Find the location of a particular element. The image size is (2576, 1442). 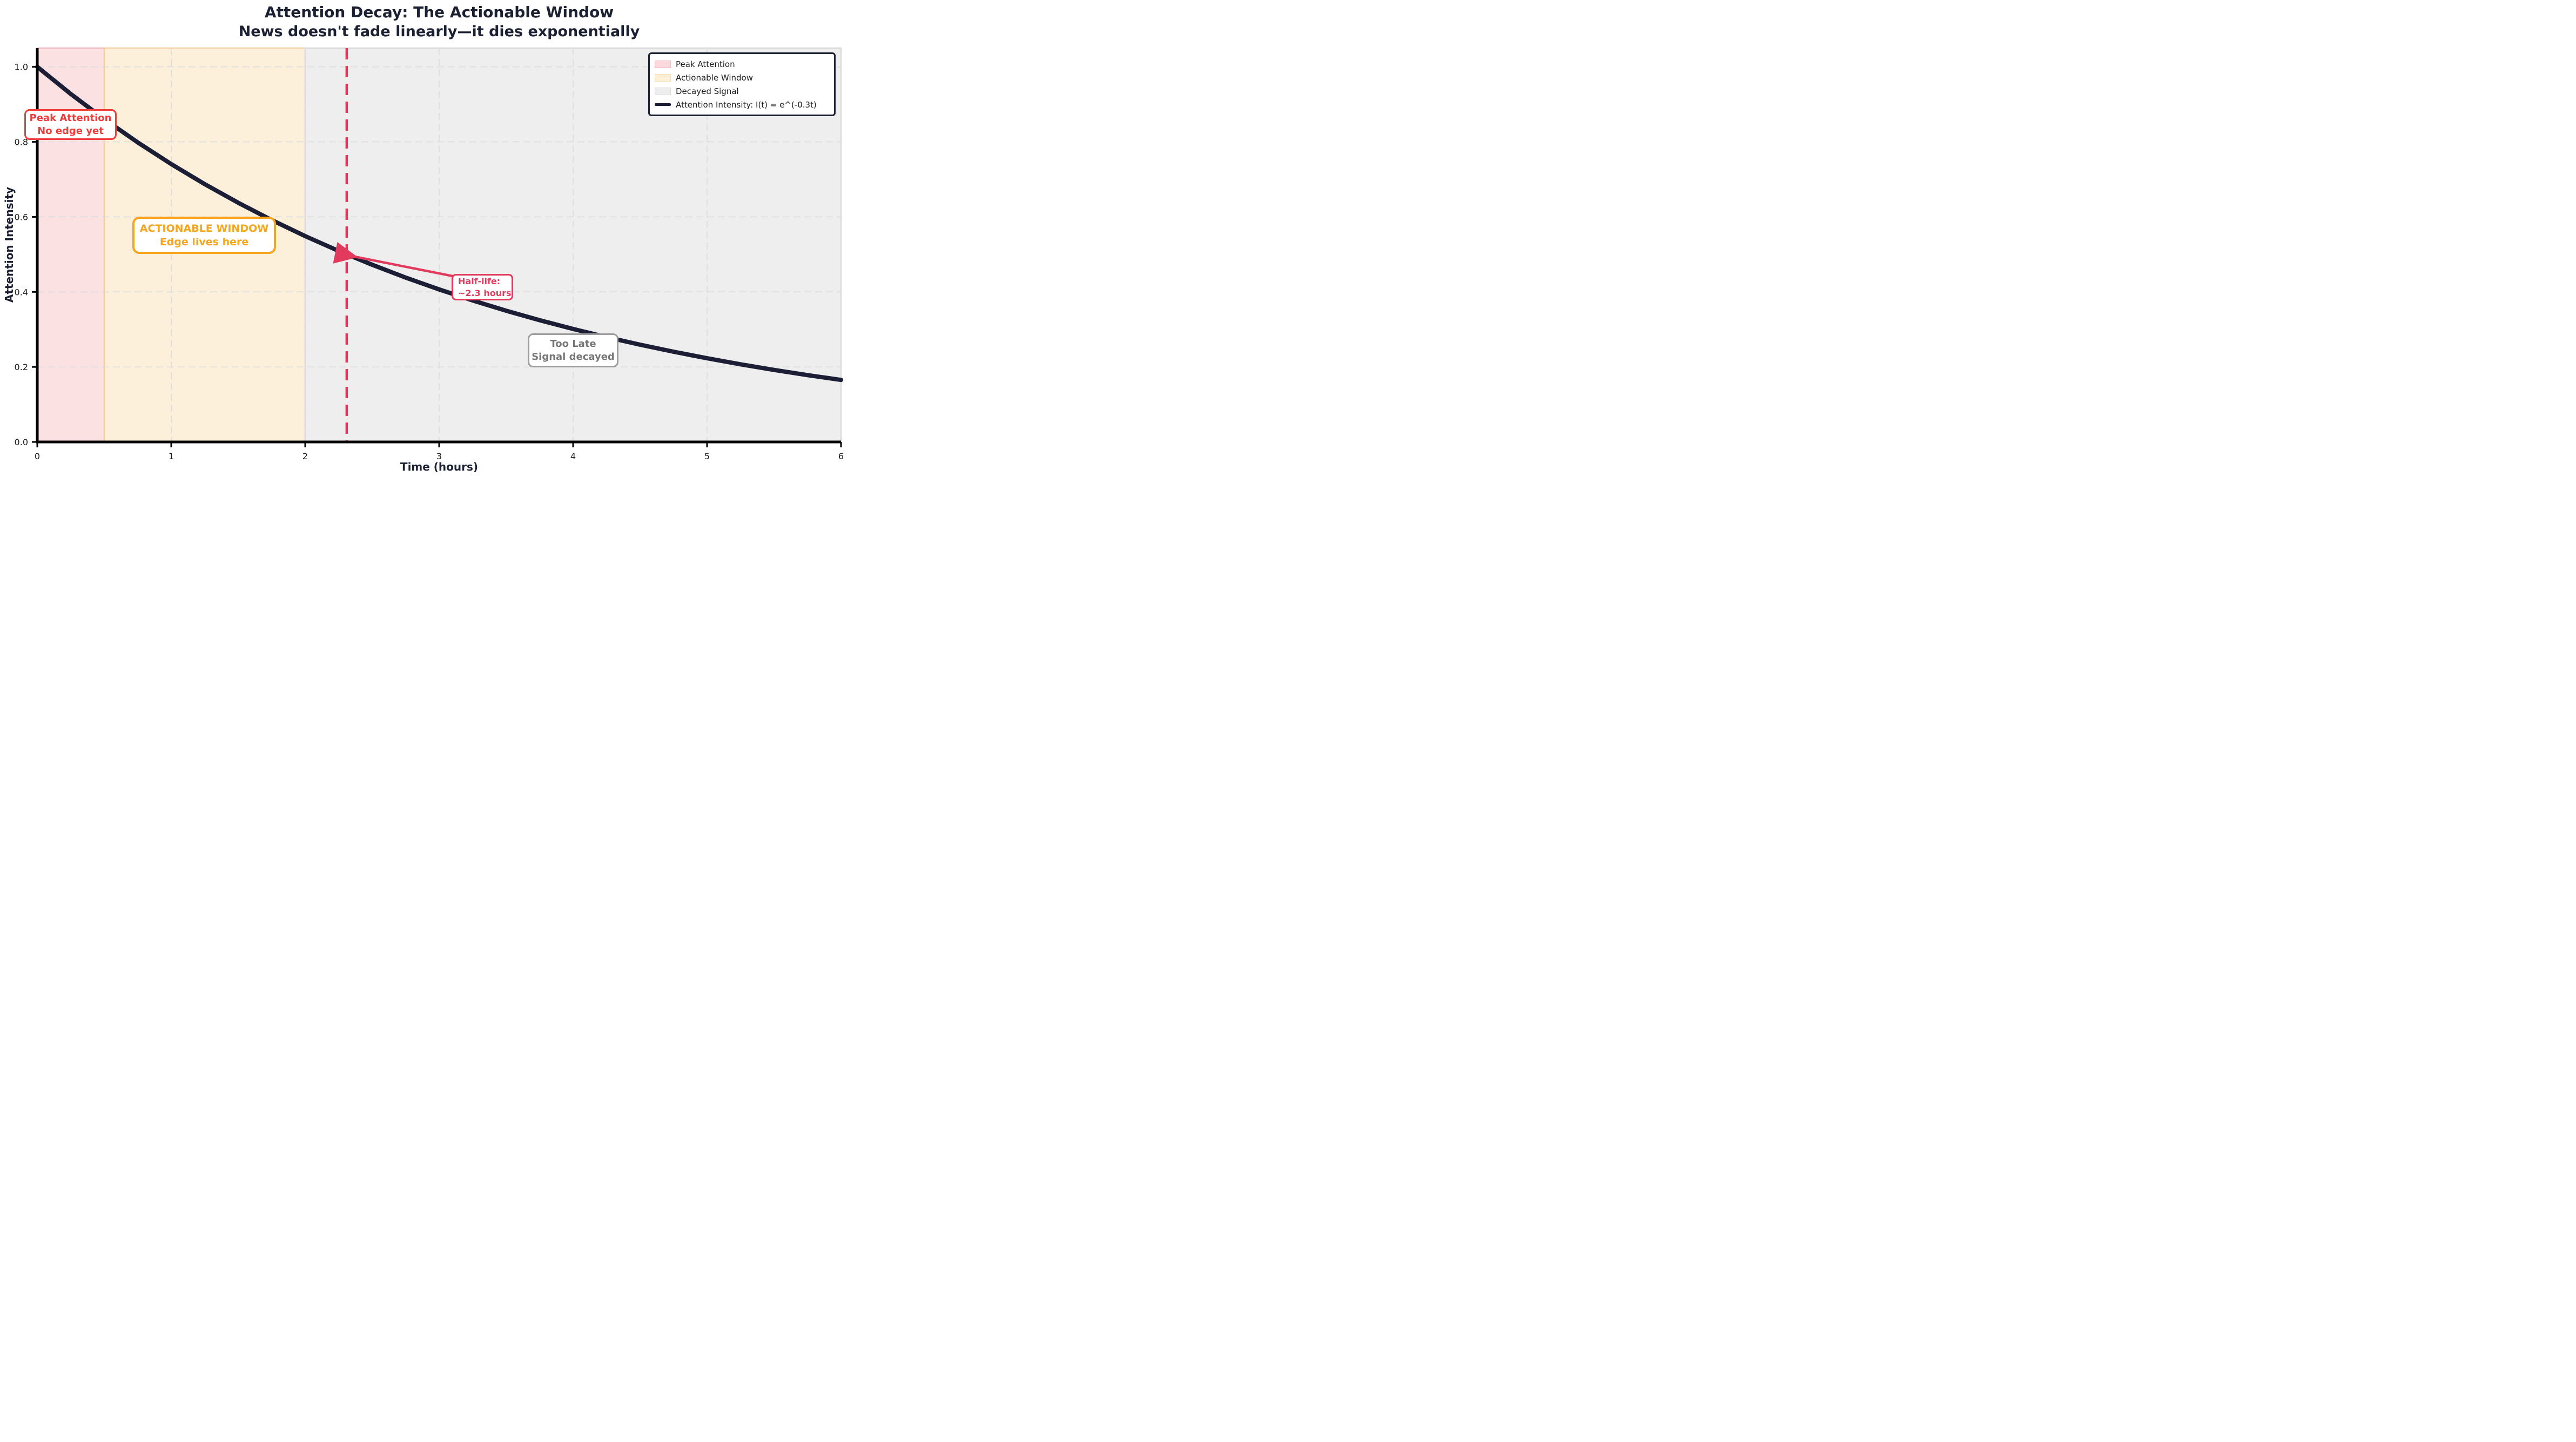

legend-item-peak-attention: Peak Attention is located at coordinates (742, 64).